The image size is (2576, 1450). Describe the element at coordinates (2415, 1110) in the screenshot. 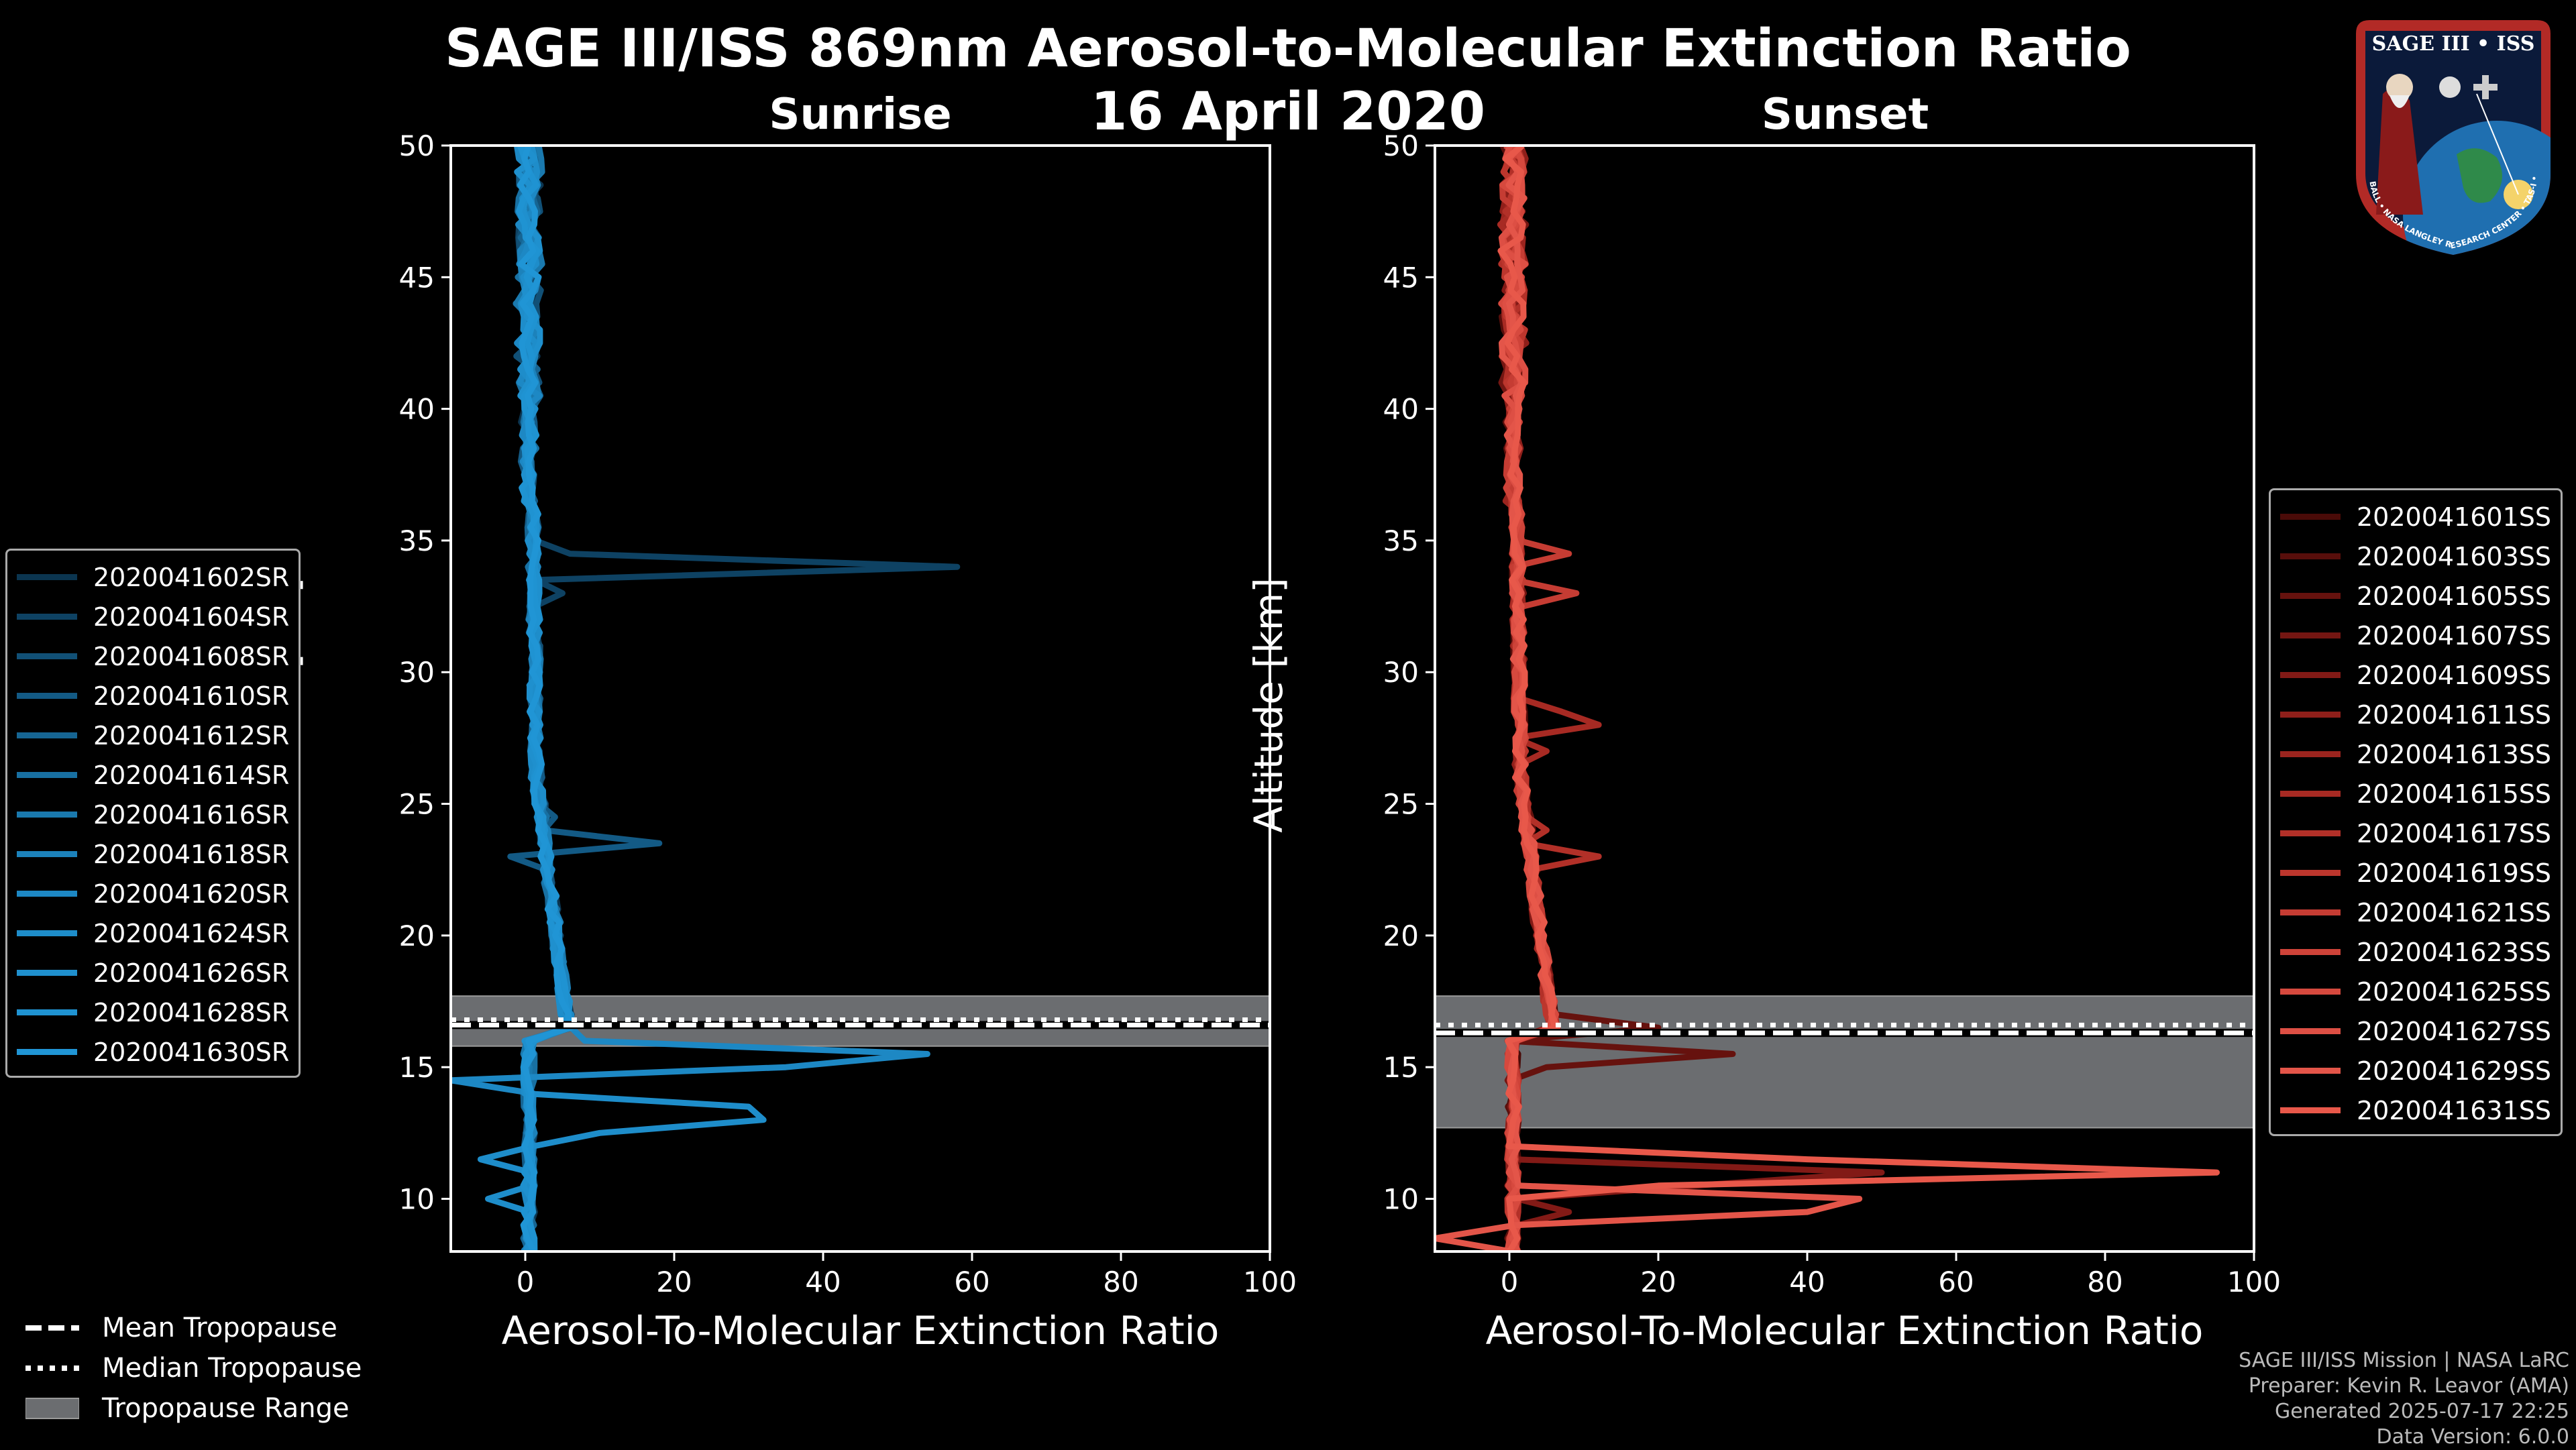

I see `legend-entry: 2020041631SS` at that location.